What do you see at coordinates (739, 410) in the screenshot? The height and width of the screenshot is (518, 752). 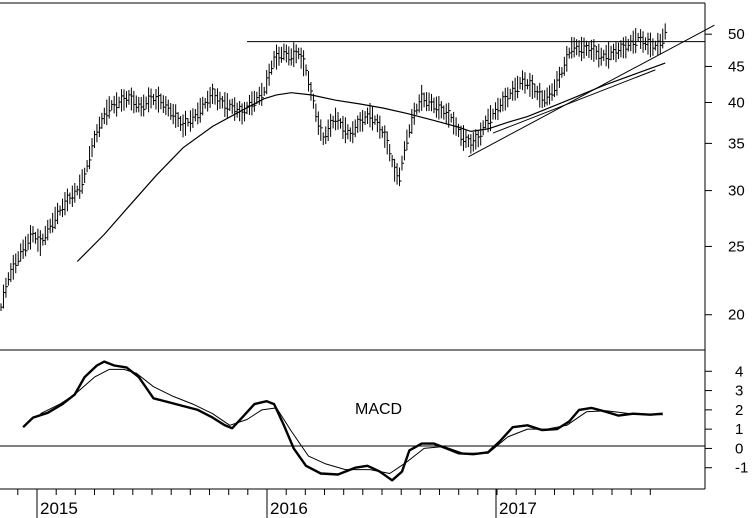 I see `macd-tick-label-2: 2` at bounding box center [739, 410].